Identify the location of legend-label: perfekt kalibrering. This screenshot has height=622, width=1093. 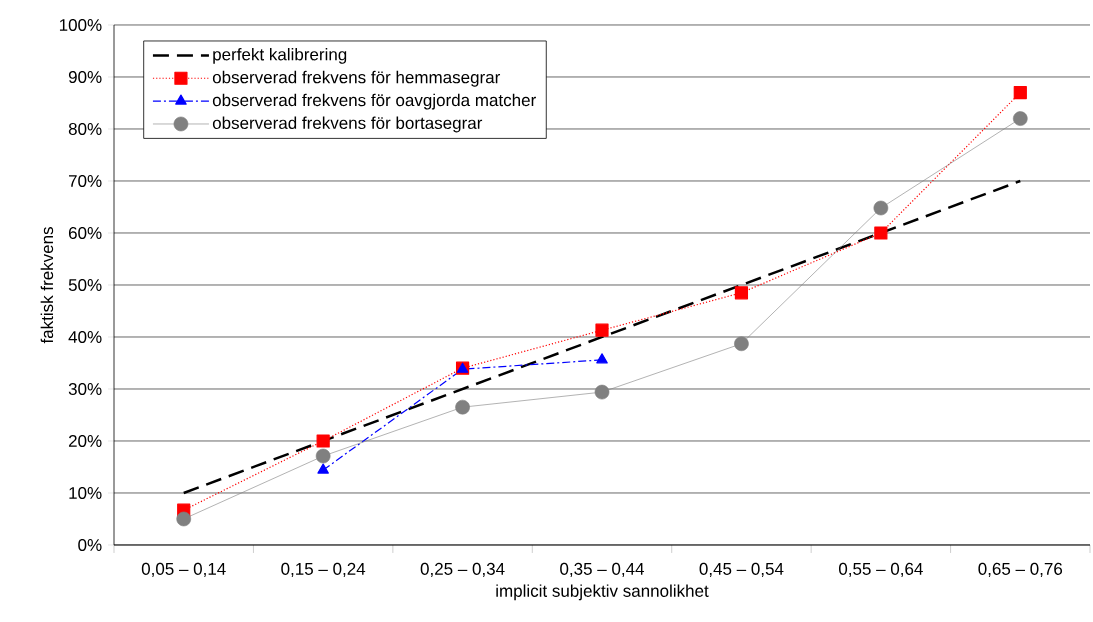
(280, 55).